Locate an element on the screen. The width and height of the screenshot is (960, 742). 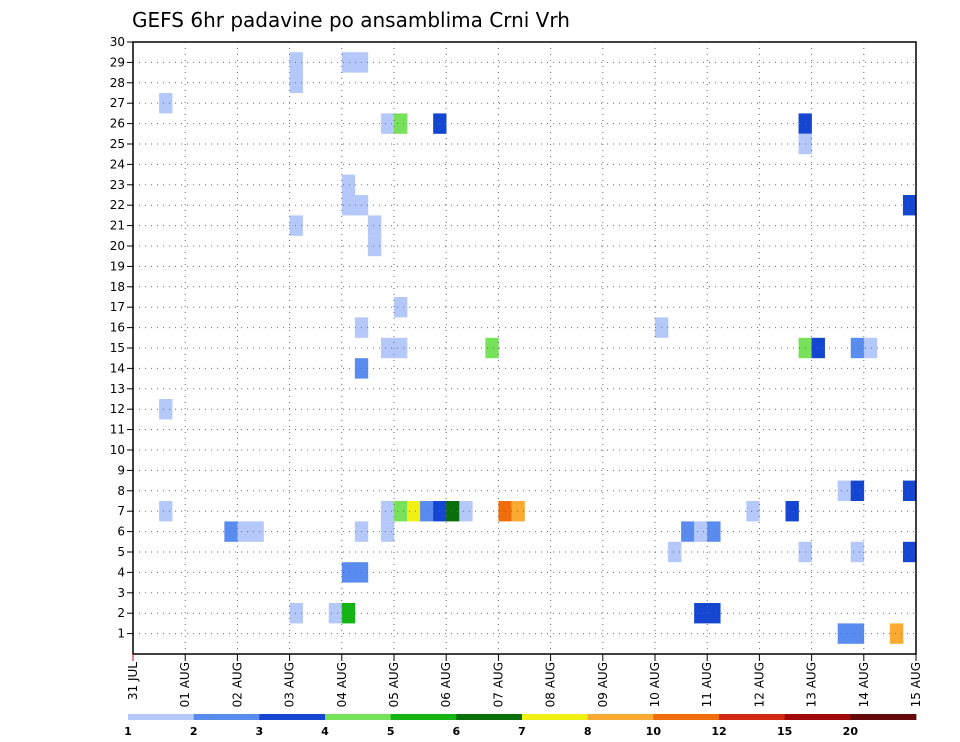
legend-label: 2 is located at coordinates (194, 731).